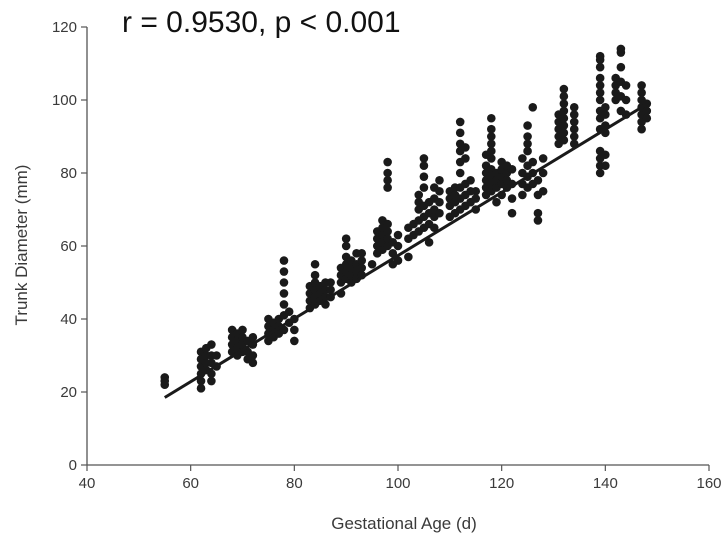 This screenshot has width=724, height=540. What do you see at coordinates (190, 483) in the screenshot?
I see `x-tick-label: 60` at bounding box center [190, 483].